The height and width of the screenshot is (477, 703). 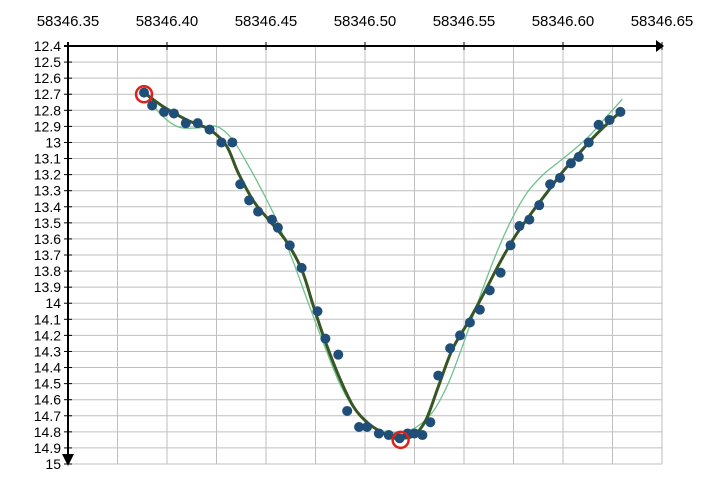 I want to click on y-axis-arrow-icon, so click(x=68, y=460).